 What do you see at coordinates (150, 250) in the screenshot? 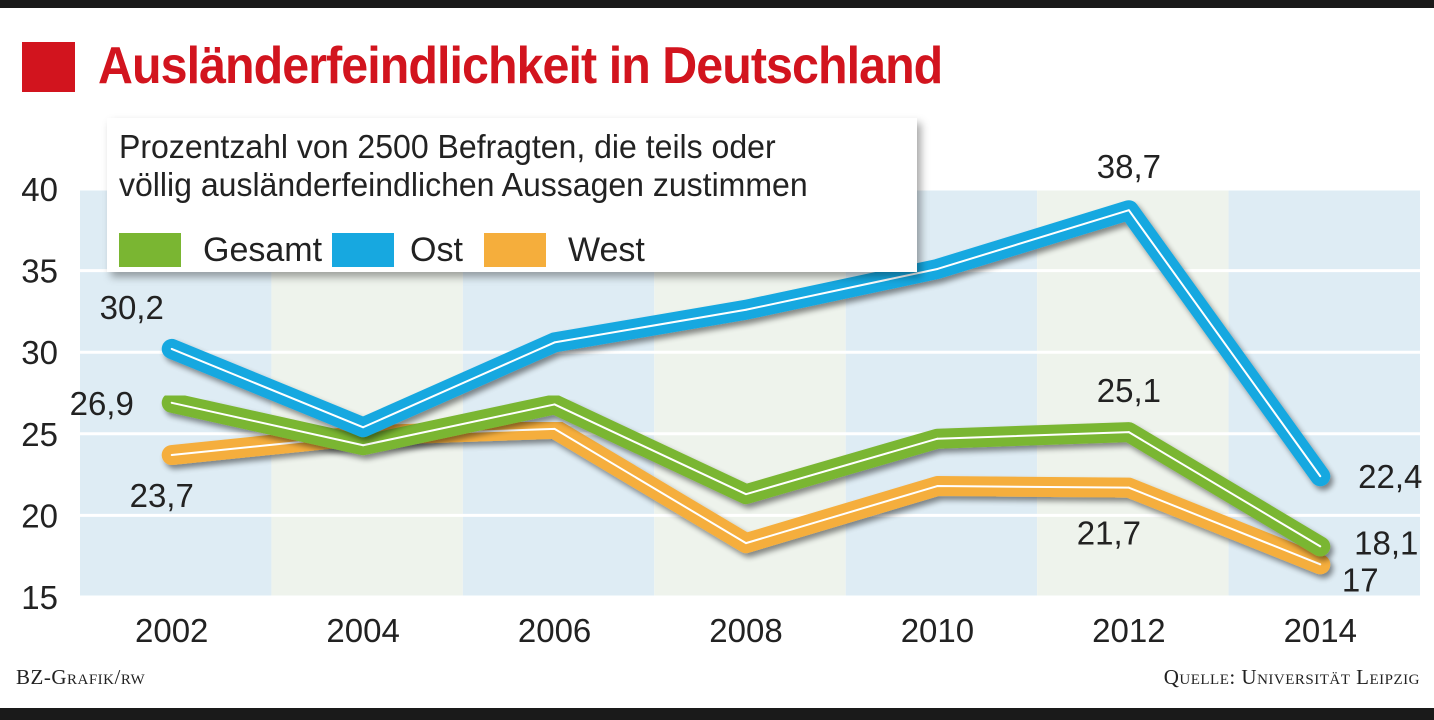
I see `legend-swatch-gesamt` at bounding box center [150, 250].